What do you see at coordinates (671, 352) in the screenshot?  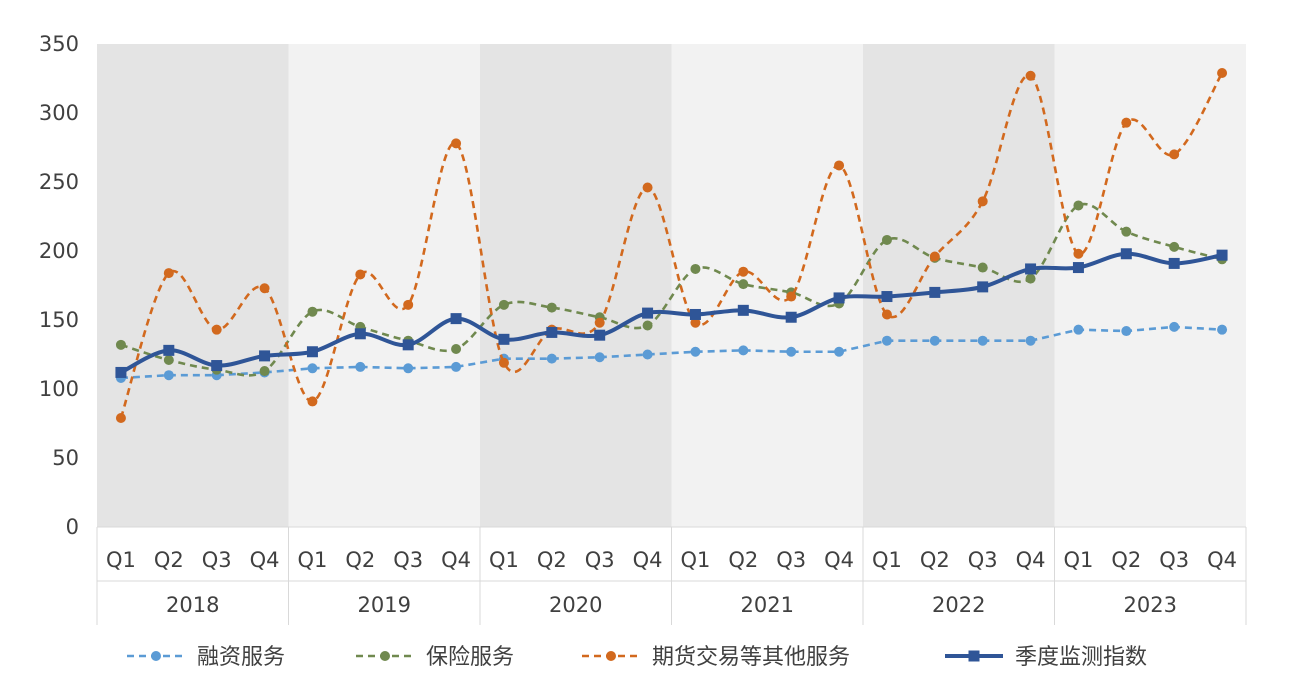 I see `series-line` at bounding box center [671, 352].